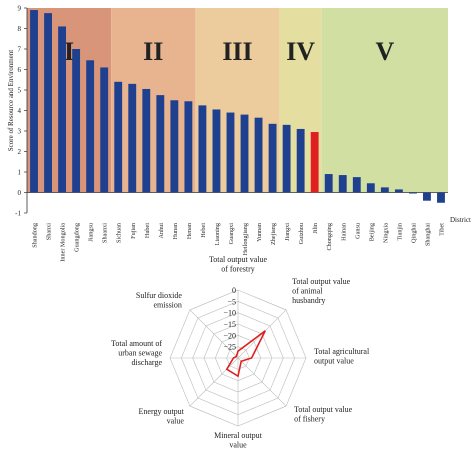 This screenshot has width=474, height=450. What do you see at coordinates (20, 9) in the screenshot?
I see `y-tick-label: 9` at bounding box center [20, 9].